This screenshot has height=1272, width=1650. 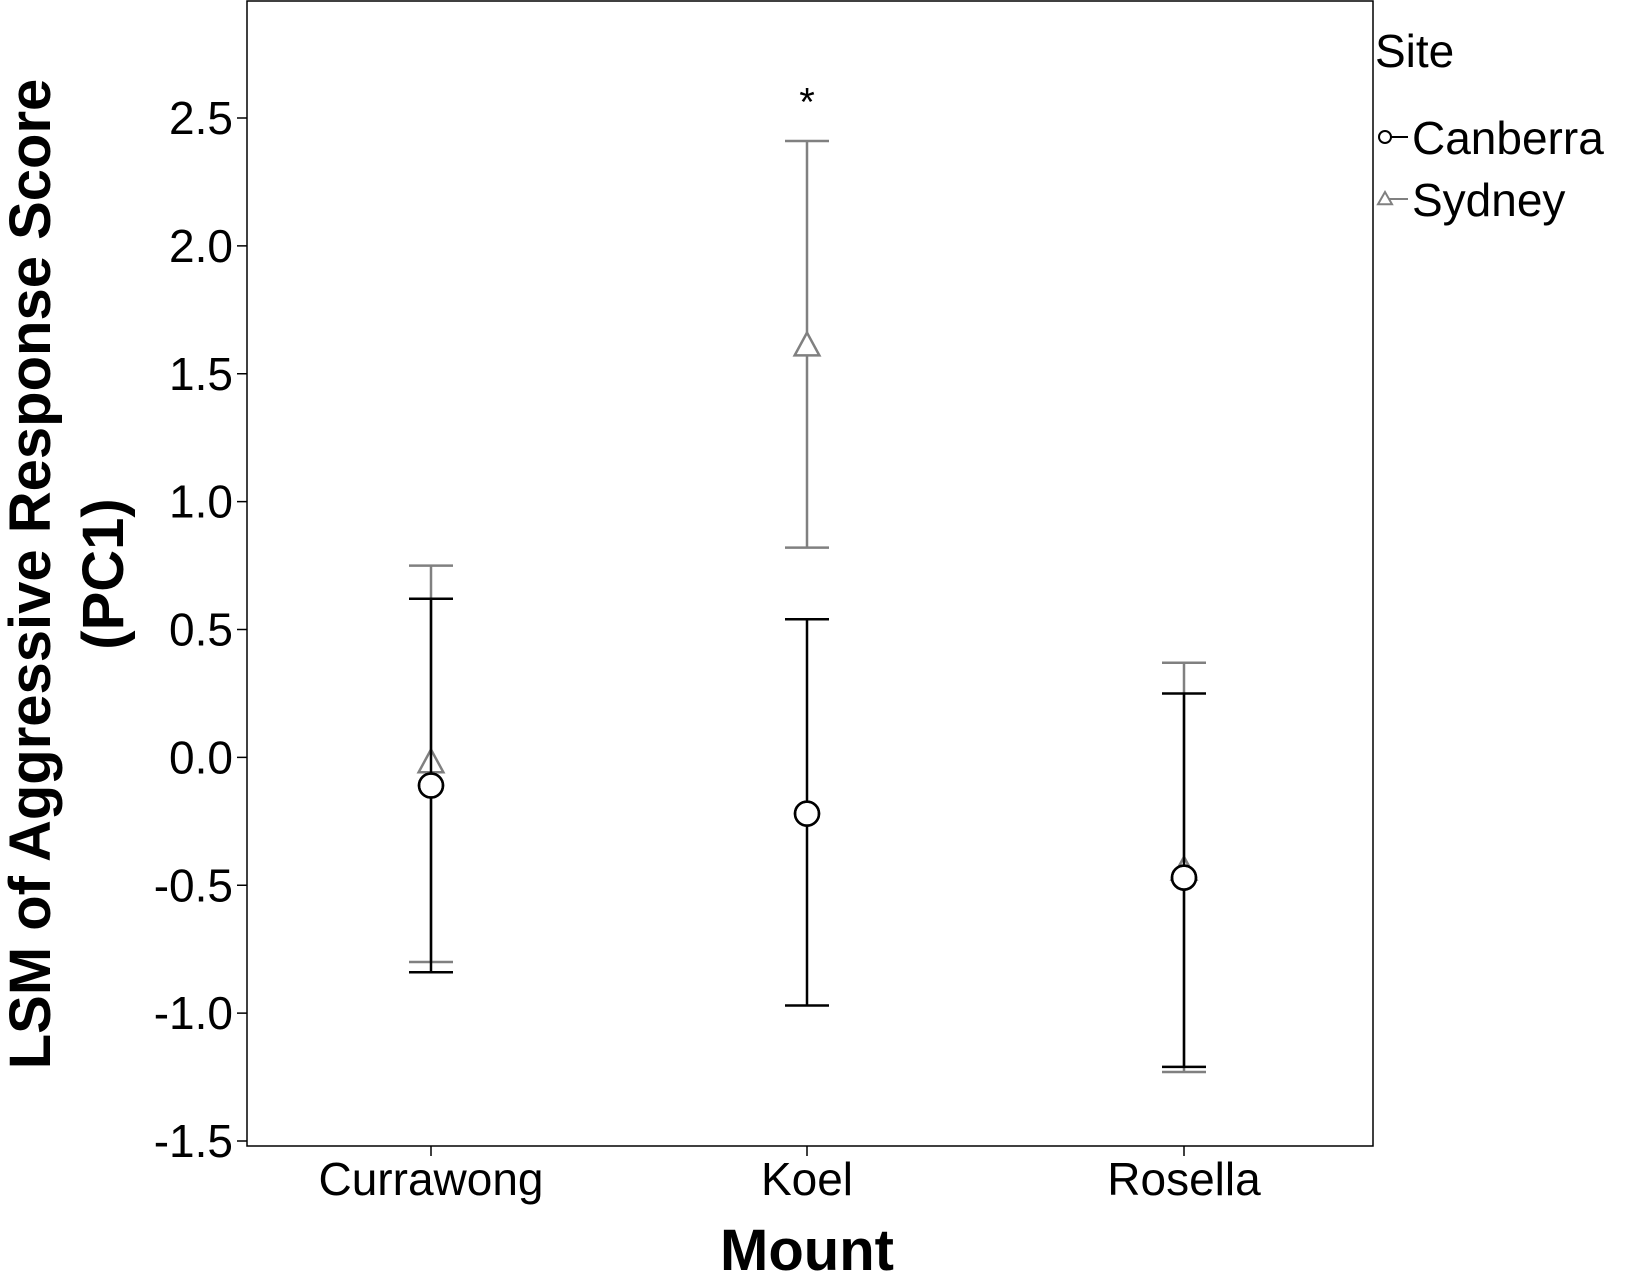 What do you see at coordinates (193, 885) in the screenshot?
I see `y-tick-label: -0.5` at bounding box center [193, 885].